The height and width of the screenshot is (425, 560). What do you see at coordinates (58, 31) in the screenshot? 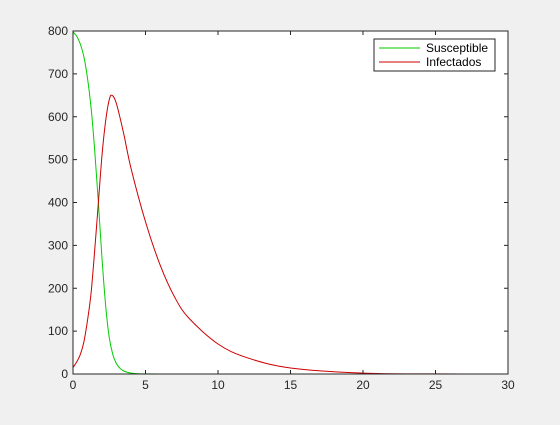
I see `y-tick-label: 800` at bounding box center [58, 31].